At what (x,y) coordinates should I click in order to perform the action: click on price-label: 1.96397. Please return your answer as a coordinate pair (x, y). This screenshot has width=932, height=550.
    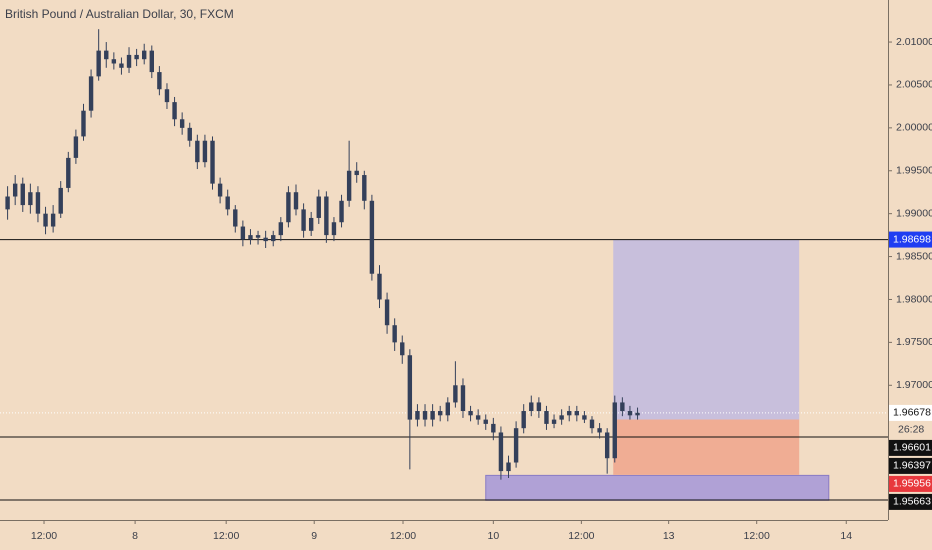
    Looking at the image, I should click on (912, 466).